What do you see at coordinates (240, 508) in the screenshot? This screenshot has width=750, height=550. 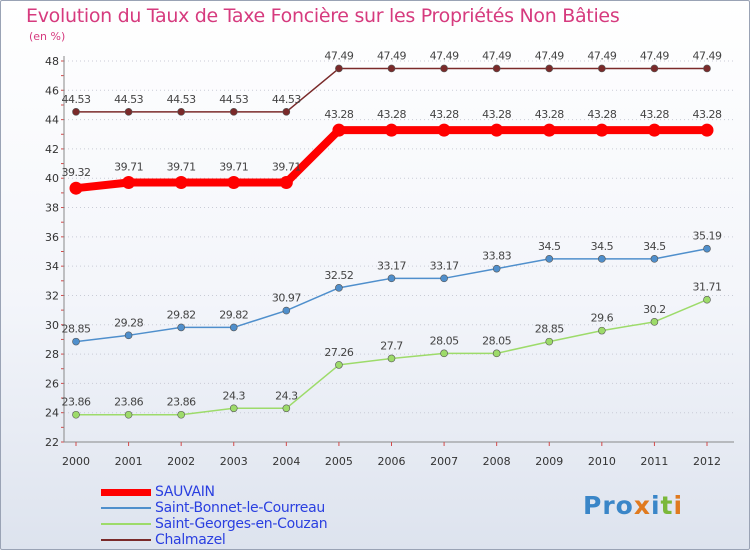 I see `legend-label: Saint-Bonnet-le-Courreau` at bounding box center [240, 508].